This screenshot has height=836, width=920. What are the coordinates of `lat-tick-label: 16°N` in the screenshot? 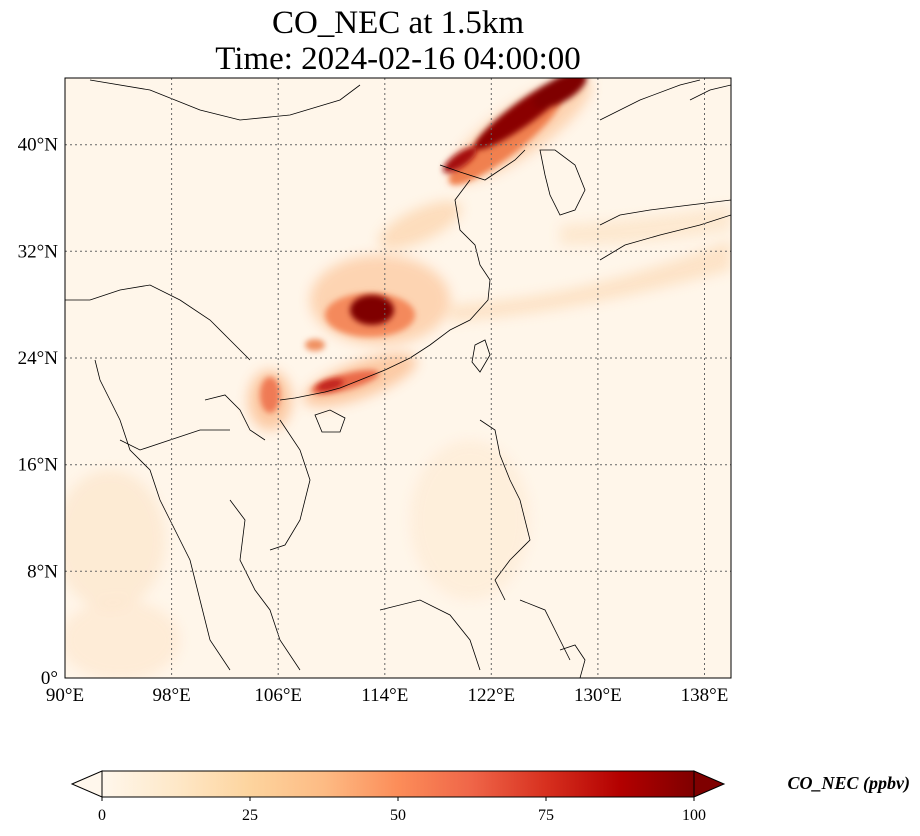 It's located at (38, 465).